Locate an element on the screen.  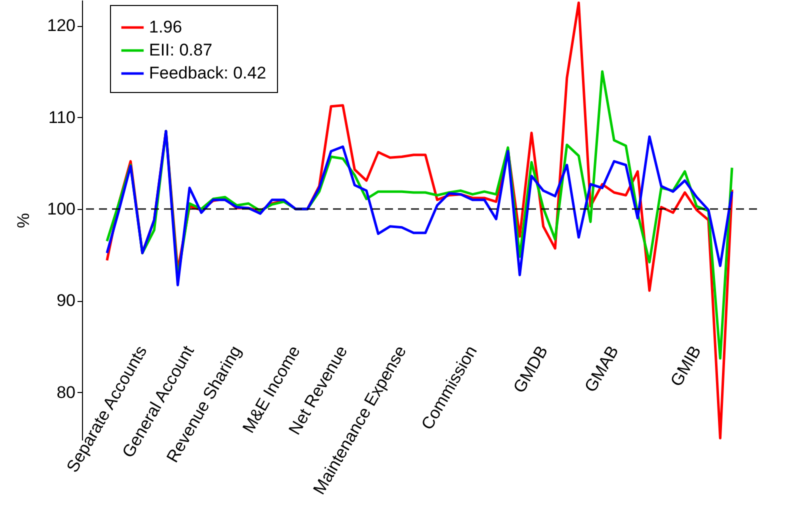
legend-label: Feedback: 0.42 is located at coordinates (207, 73).